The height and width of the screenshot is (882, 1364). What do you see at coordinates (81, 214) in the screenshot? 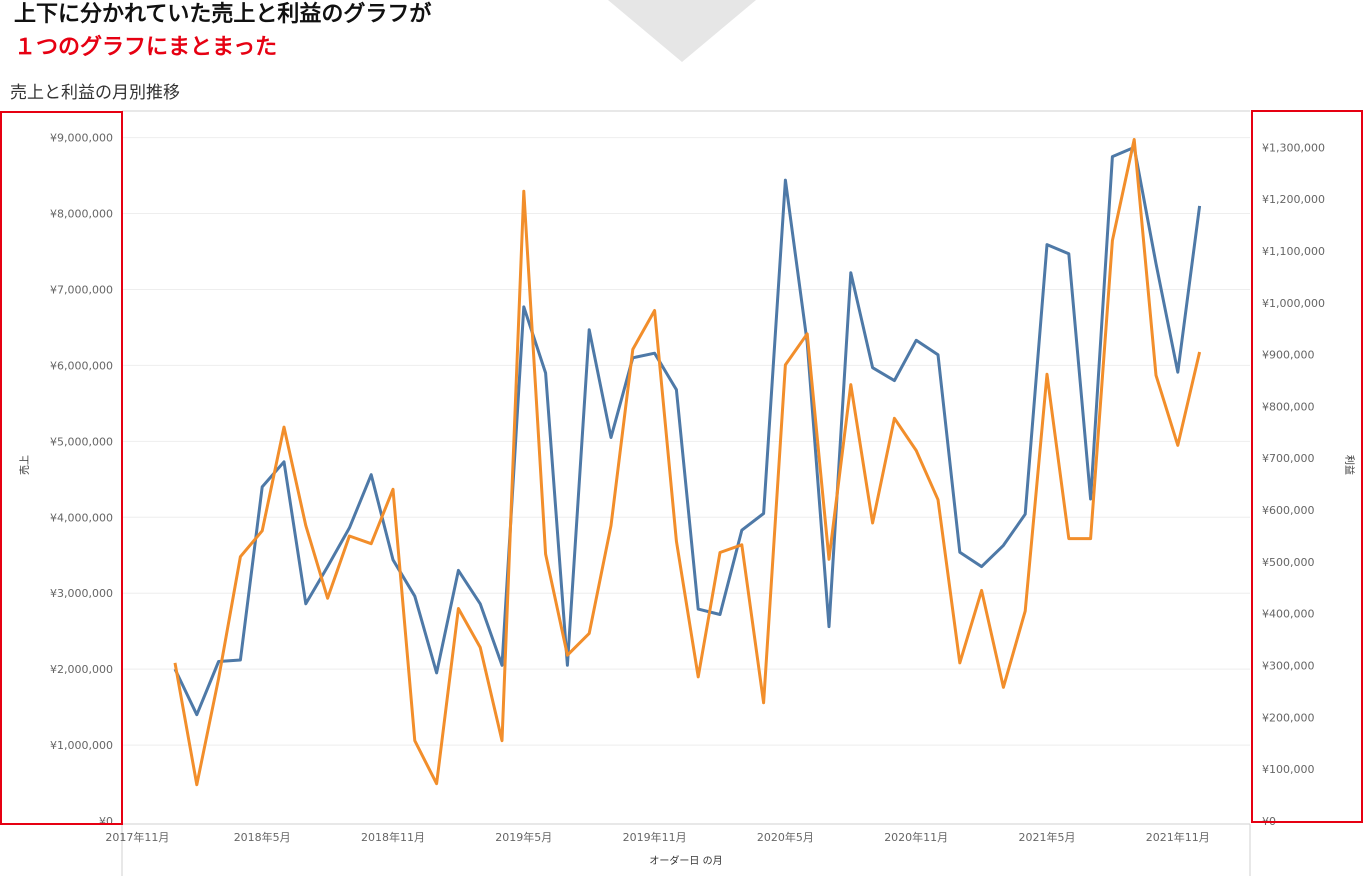
I see `left-tick-label: ¥8,000,000` at bounding box center [81, 214].